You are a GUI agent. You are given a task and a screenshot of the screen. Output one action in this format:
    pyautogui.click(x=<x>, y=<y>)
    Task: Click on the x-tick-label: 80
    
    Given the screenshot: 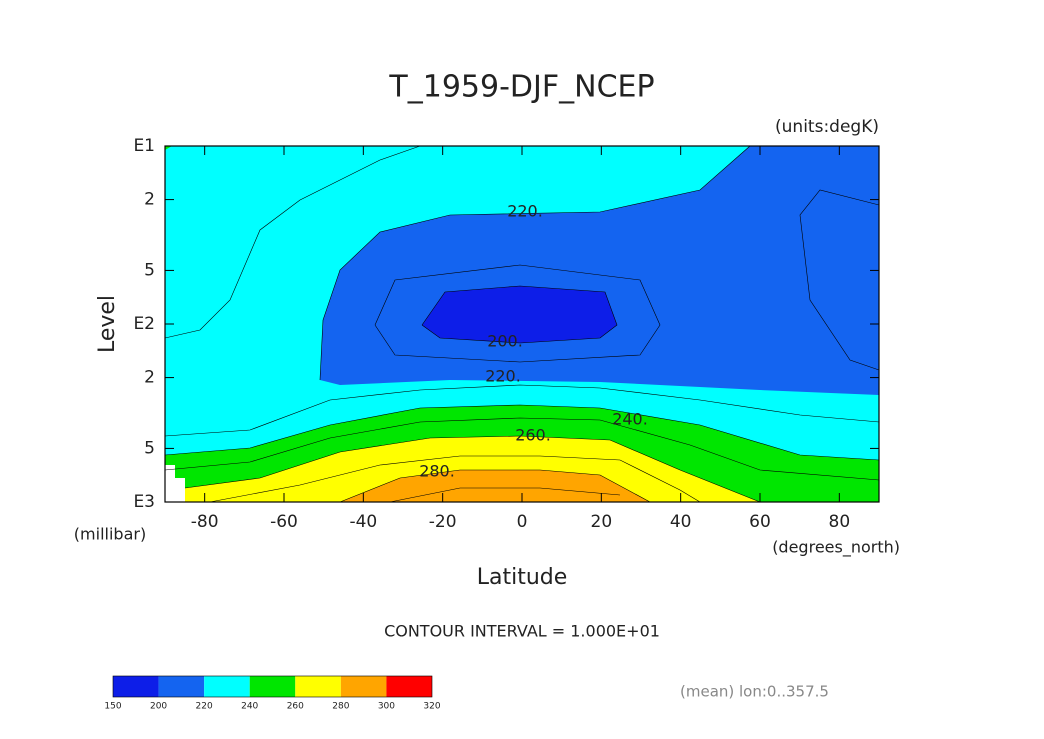 What is the action you would take?
    pyautogui.click(x=840, y=522)
    